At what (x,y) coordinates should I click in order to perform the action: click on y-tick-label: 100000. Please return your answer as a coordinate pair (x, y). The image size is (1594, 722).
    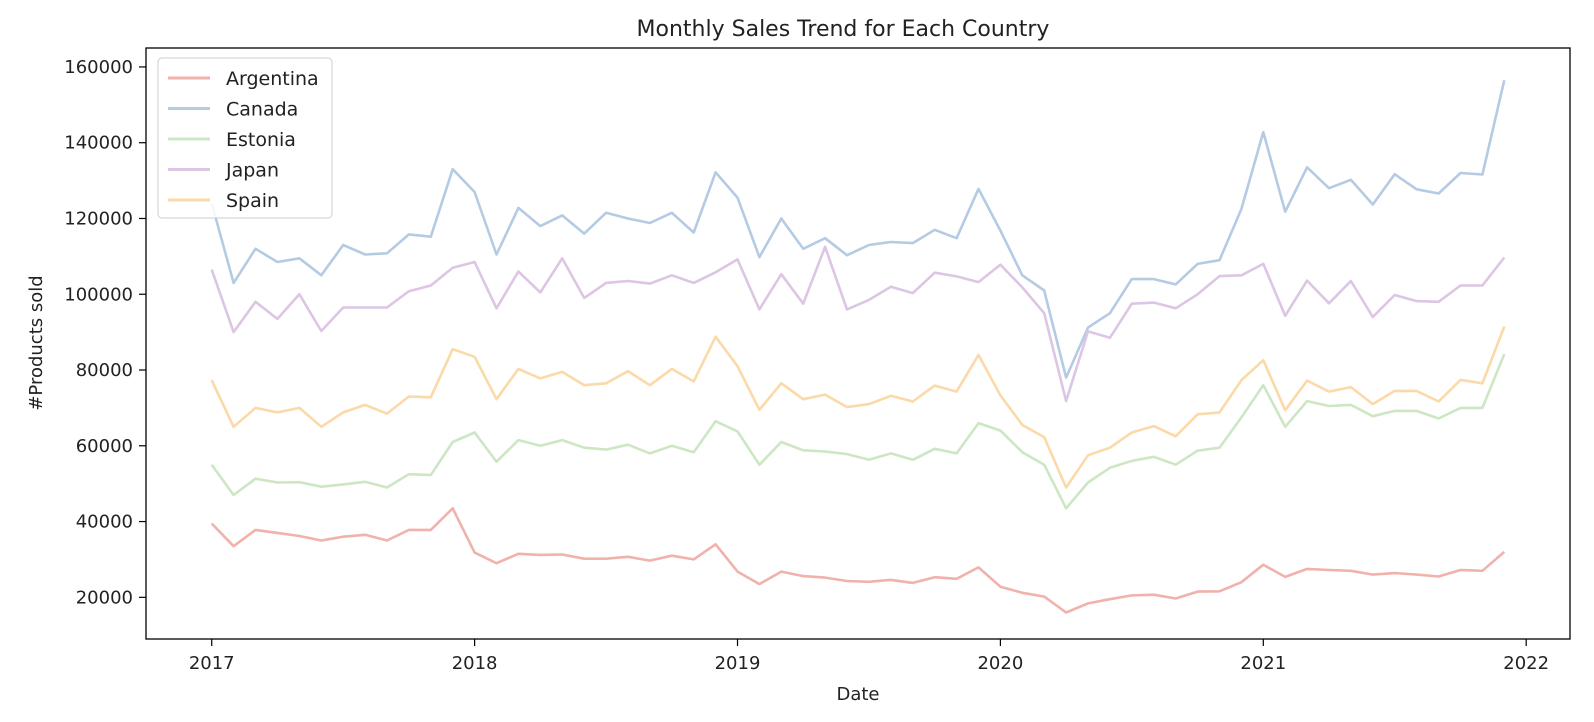
    Looking at the image, I should click on (98, 294).